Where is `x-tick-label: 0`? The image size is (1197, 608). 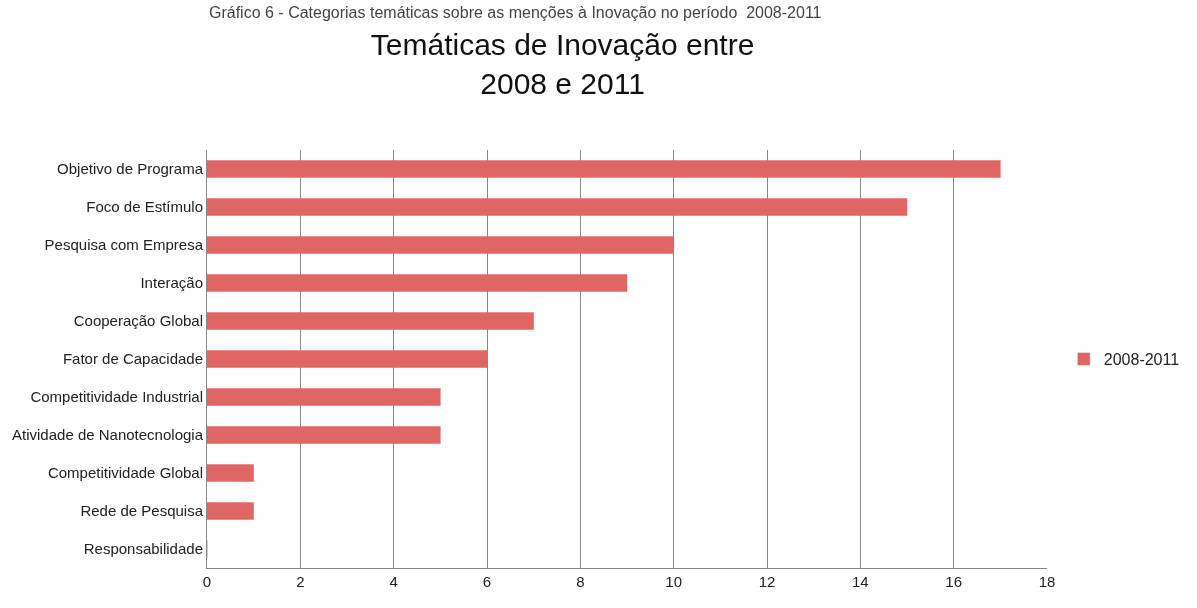 x-tick-label: 0 is located at coordinates (207, 581).